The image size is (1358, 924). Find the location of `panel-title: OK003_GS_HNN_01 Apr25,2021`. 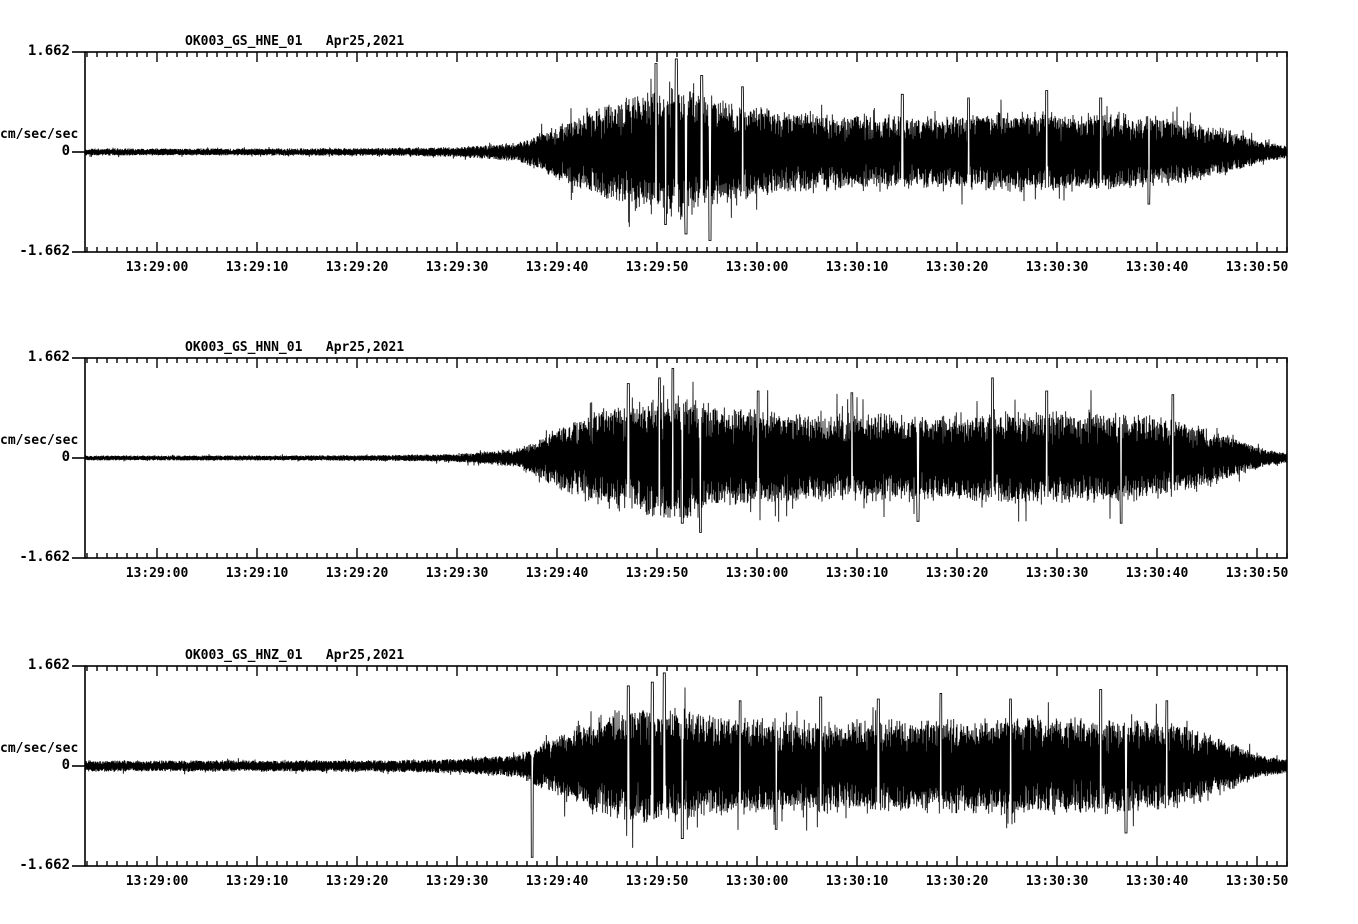

panel-title: OK003_GS_HNN_01 Apr25,2021 is located at coordinates (295, 347).